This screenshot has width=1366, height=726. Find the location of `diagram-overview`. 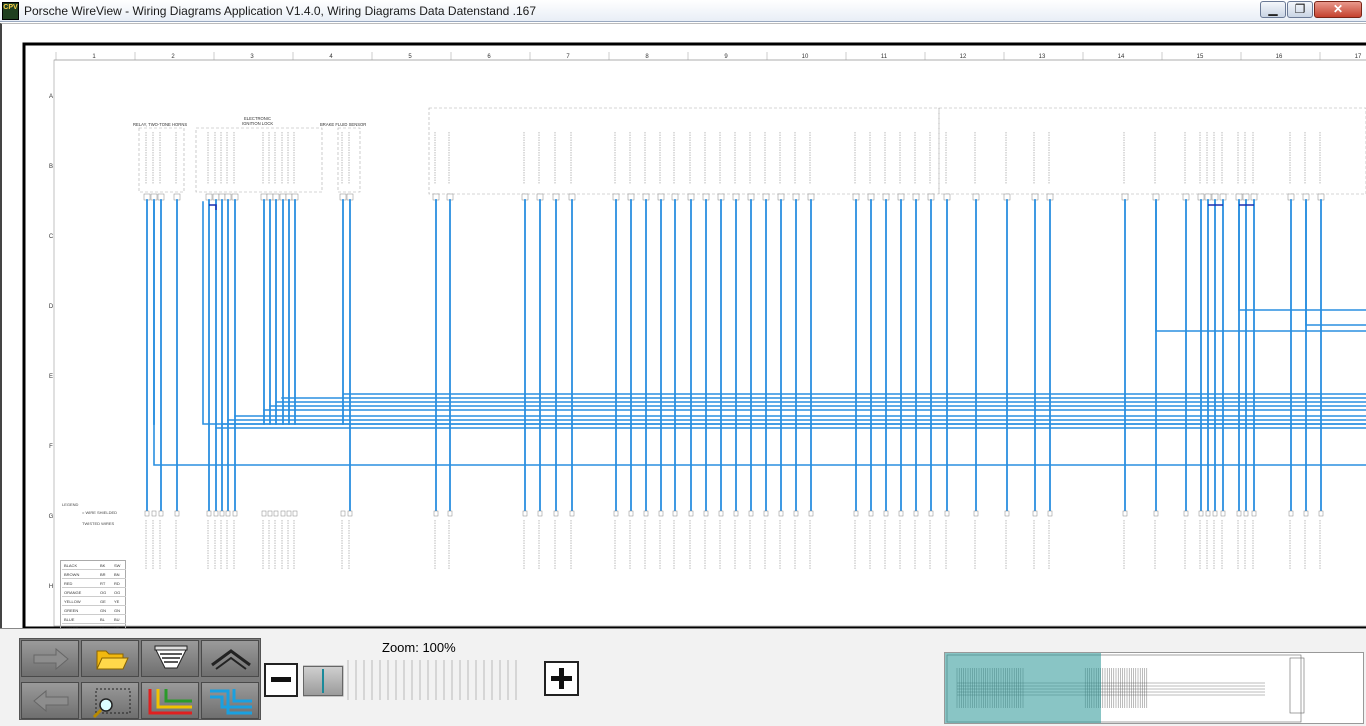

diagram-overview is located at coordinates (1154, 688).